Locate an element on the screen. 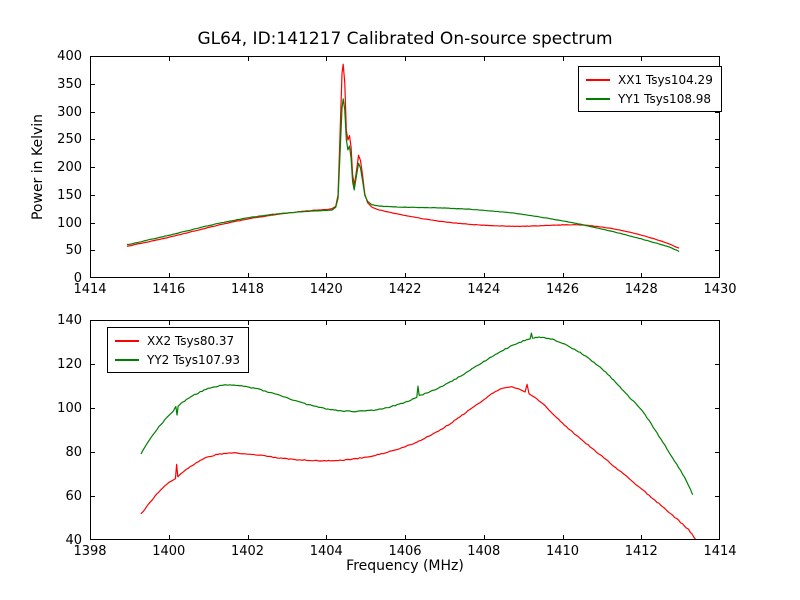 The width and height of the screenshot is (800, 600). y-tick-label: 140 is located at coordinates (69, 320).